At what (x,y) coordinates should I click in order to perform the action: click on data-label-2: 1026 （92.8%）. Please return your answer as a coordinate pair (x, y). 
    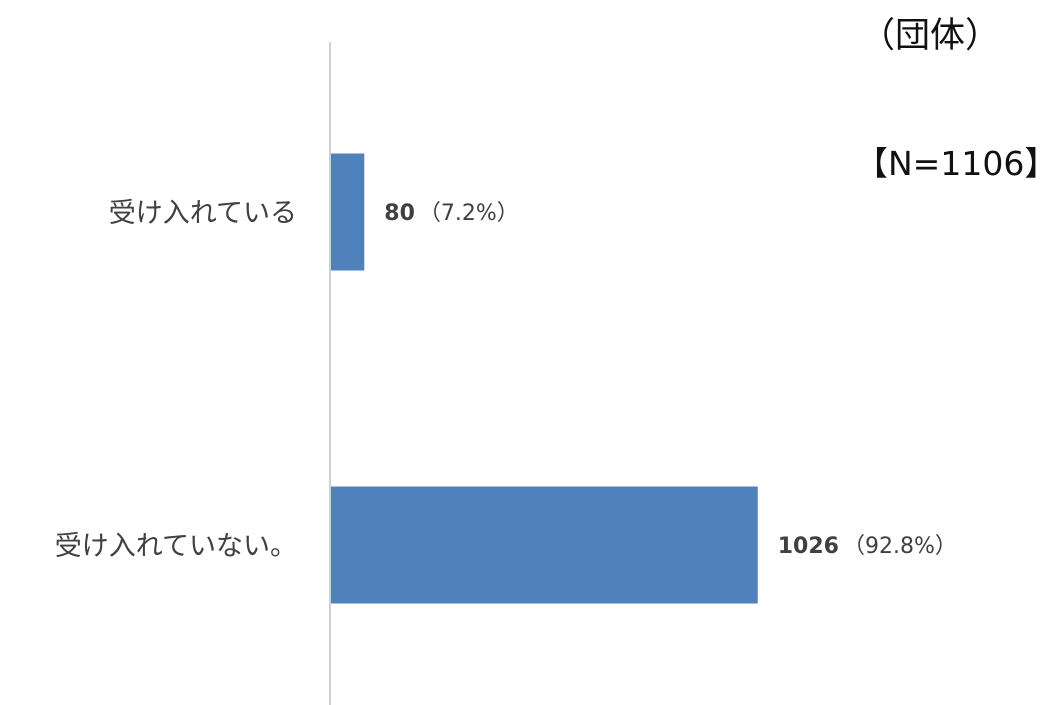
    Looking at the image, I should click on (867, 546).